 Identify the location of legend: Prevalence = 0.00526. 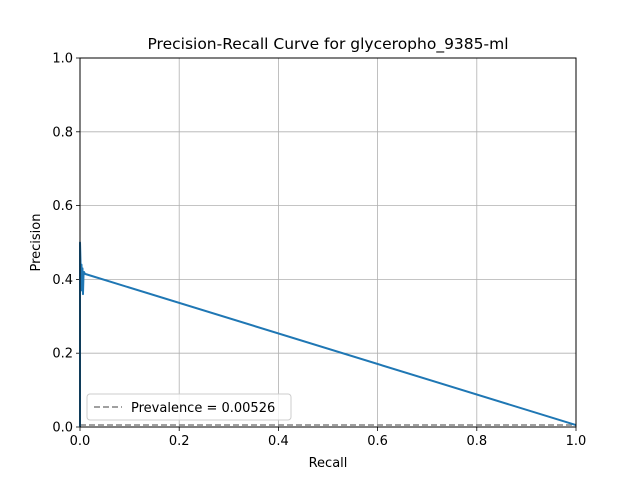
(189, 407).